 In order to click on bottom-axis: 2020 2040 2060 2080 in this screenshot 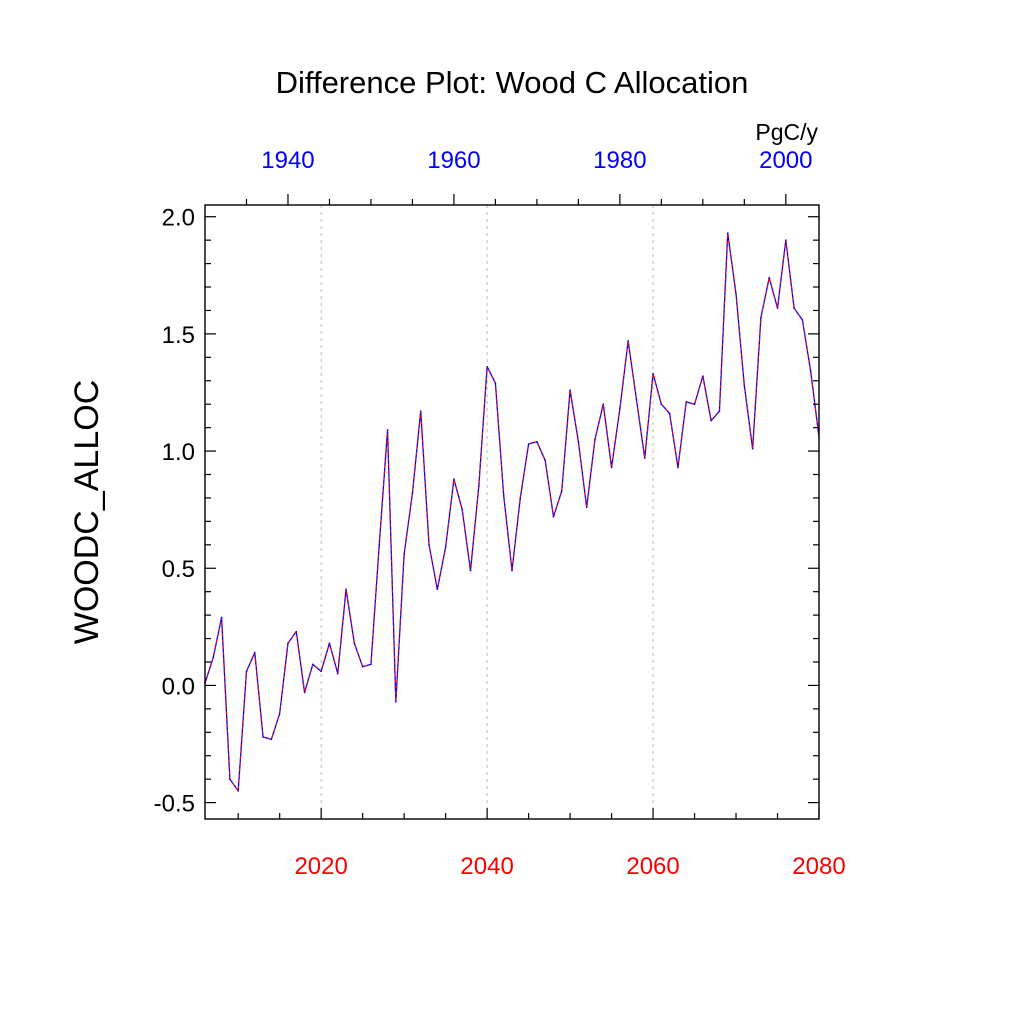, I will do `click(541, 844)`.